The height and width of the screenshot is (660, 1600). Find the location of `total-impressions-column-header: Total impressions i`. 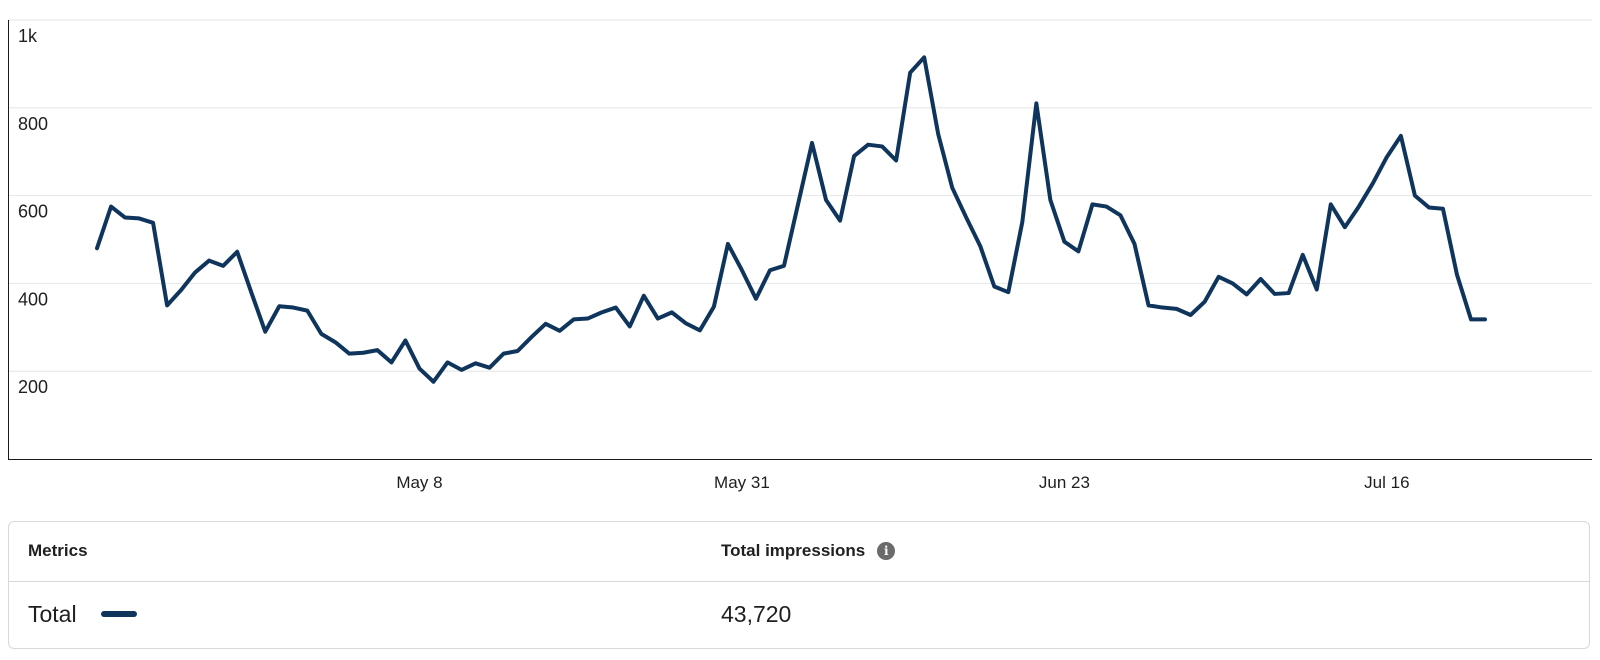

total-impressions-column-header: Total impressions i is located at coordinates (808, 551).